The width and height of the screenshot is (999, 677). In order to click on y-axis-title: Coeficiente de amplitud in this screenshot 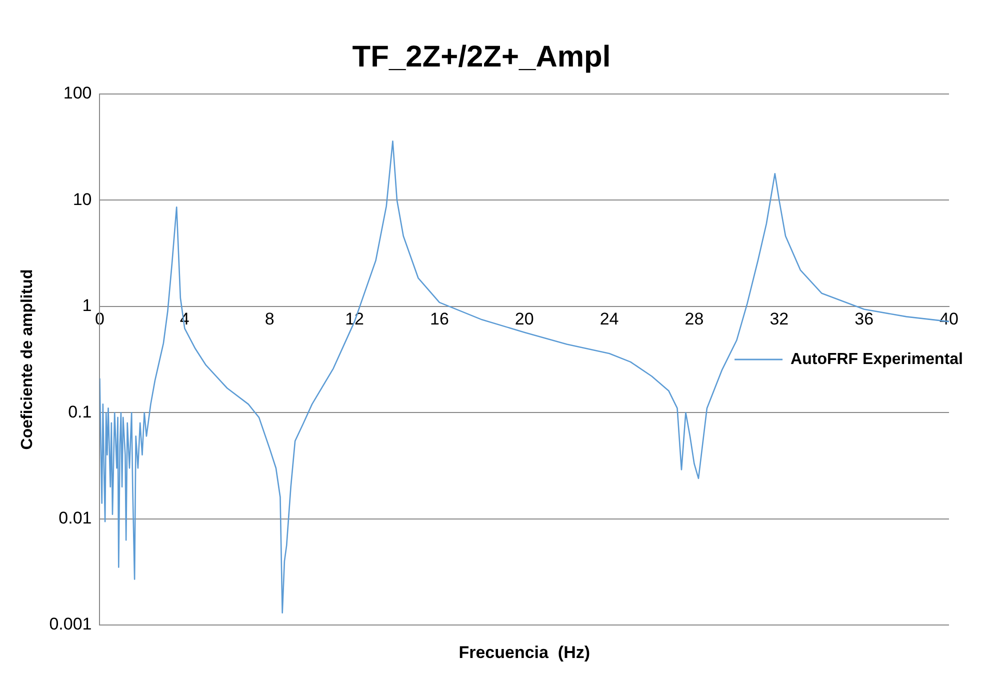, I will do `click(27, 359)`.